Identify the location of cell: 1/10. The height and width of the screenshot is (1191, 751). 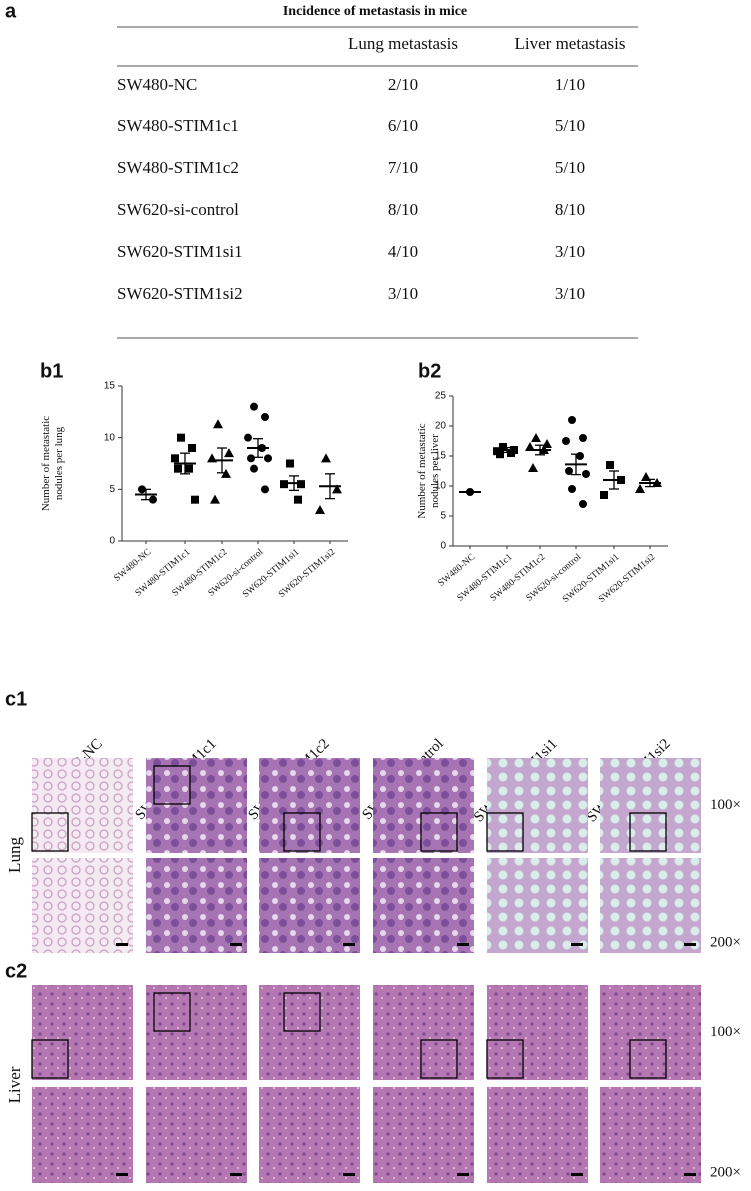
(570, 84).